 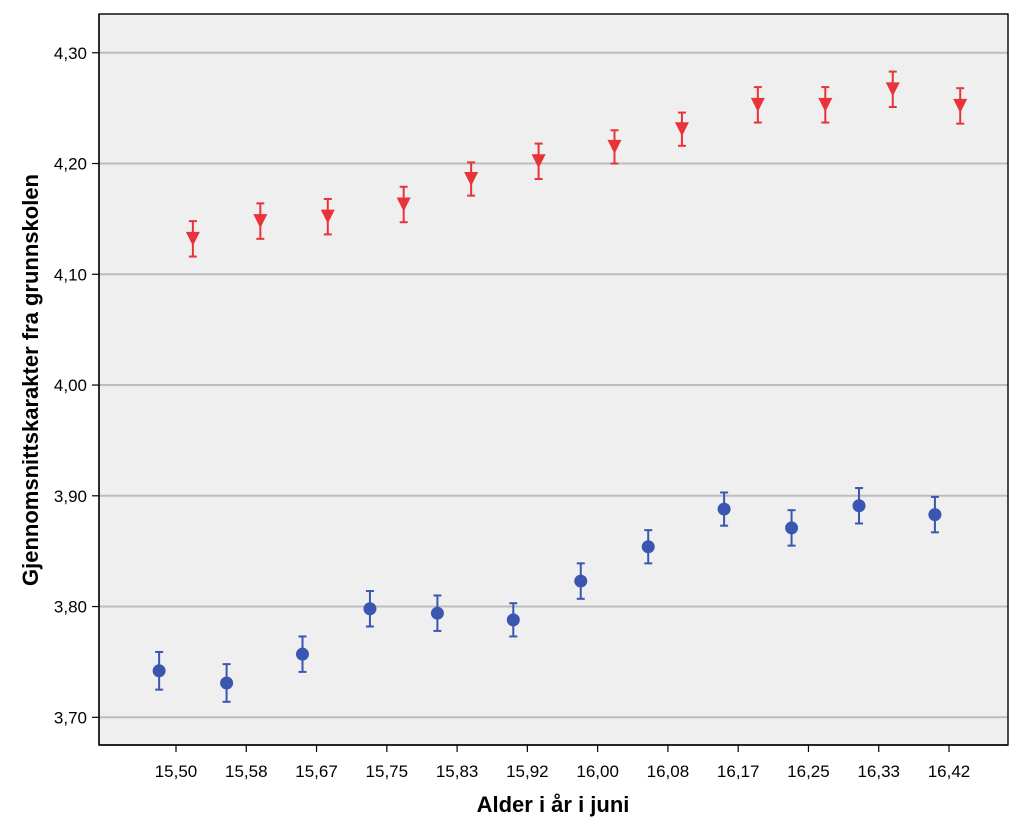 What do you see at coordinates (30, 380) in the screenshot?
I see `y-axis-title: Gjennomsnittskarakter fra grunnskolen` at bounding box center [30, 380].